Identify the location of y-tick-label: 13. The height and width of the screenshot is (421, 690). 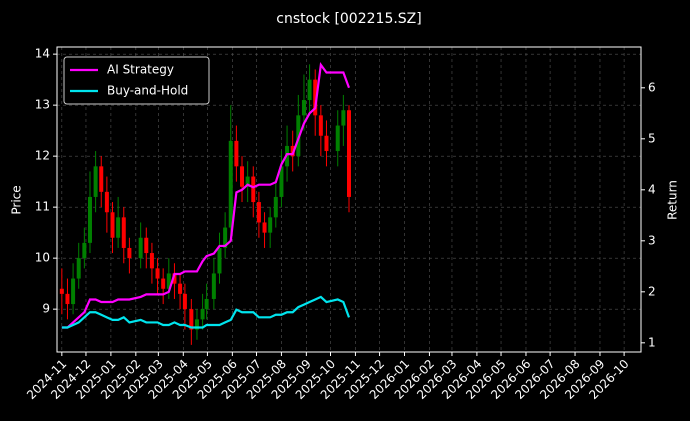
(42, 105).